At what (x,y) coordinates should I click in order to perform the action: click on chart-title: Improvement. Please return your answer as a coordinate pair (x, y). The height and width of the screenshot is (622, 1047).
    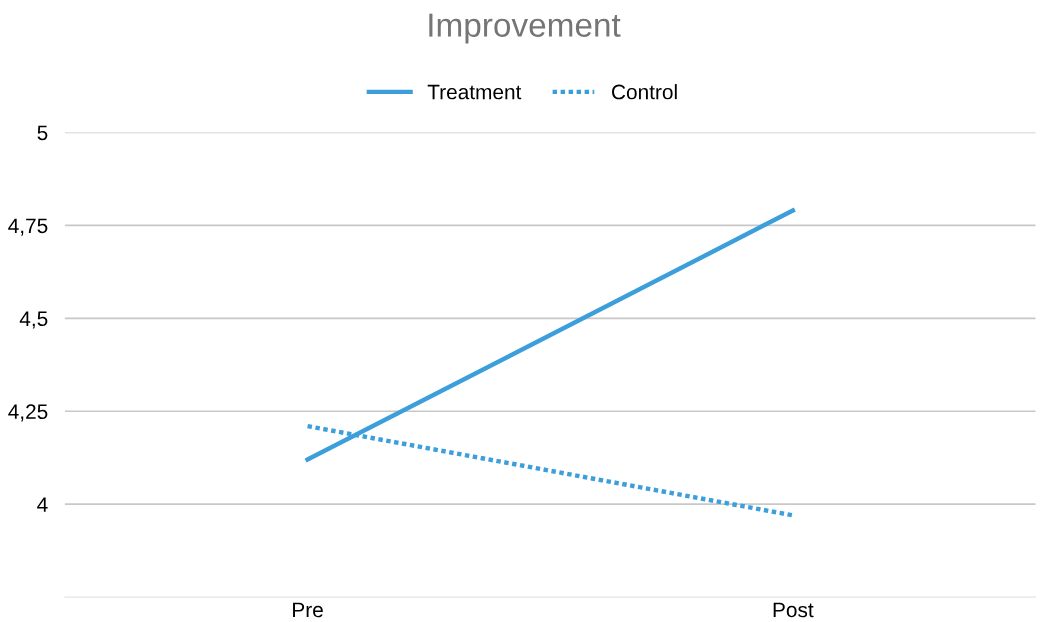
    Looking at the image, I should click on (525, 28).